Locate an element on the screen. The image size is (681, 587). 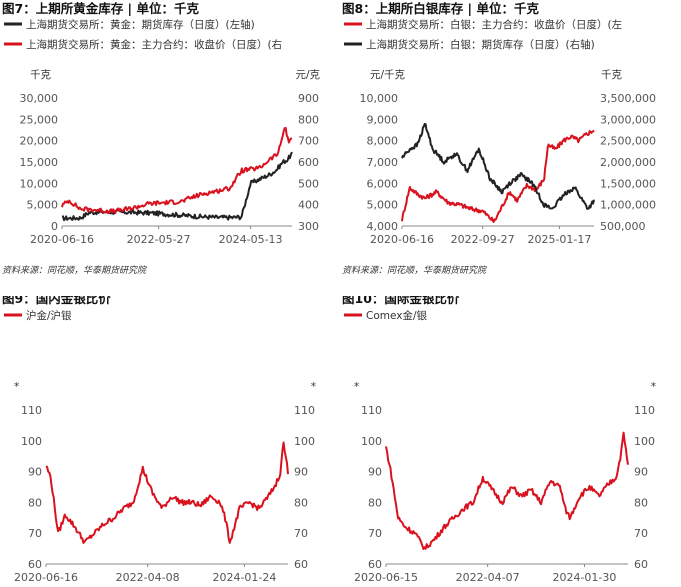
x-axis-tick-label: 2022-04-08 is located at coordinates (148, 577).